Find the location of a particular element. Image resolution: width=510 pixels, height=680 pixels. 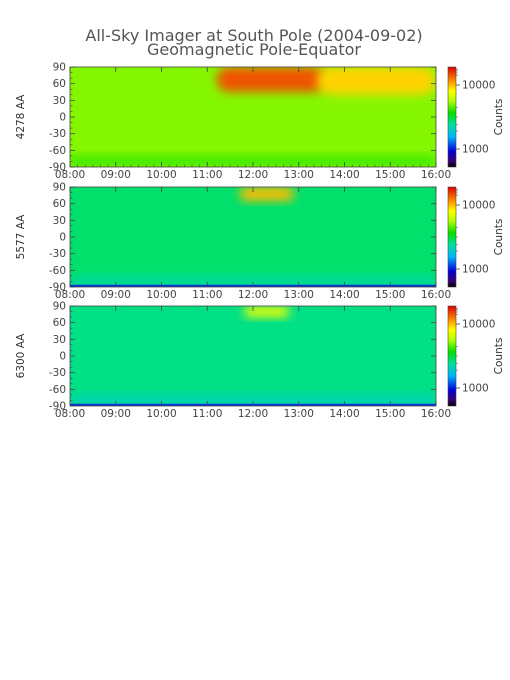

panel-ylabel: 5577 AA is located at coordinates (21, 237).